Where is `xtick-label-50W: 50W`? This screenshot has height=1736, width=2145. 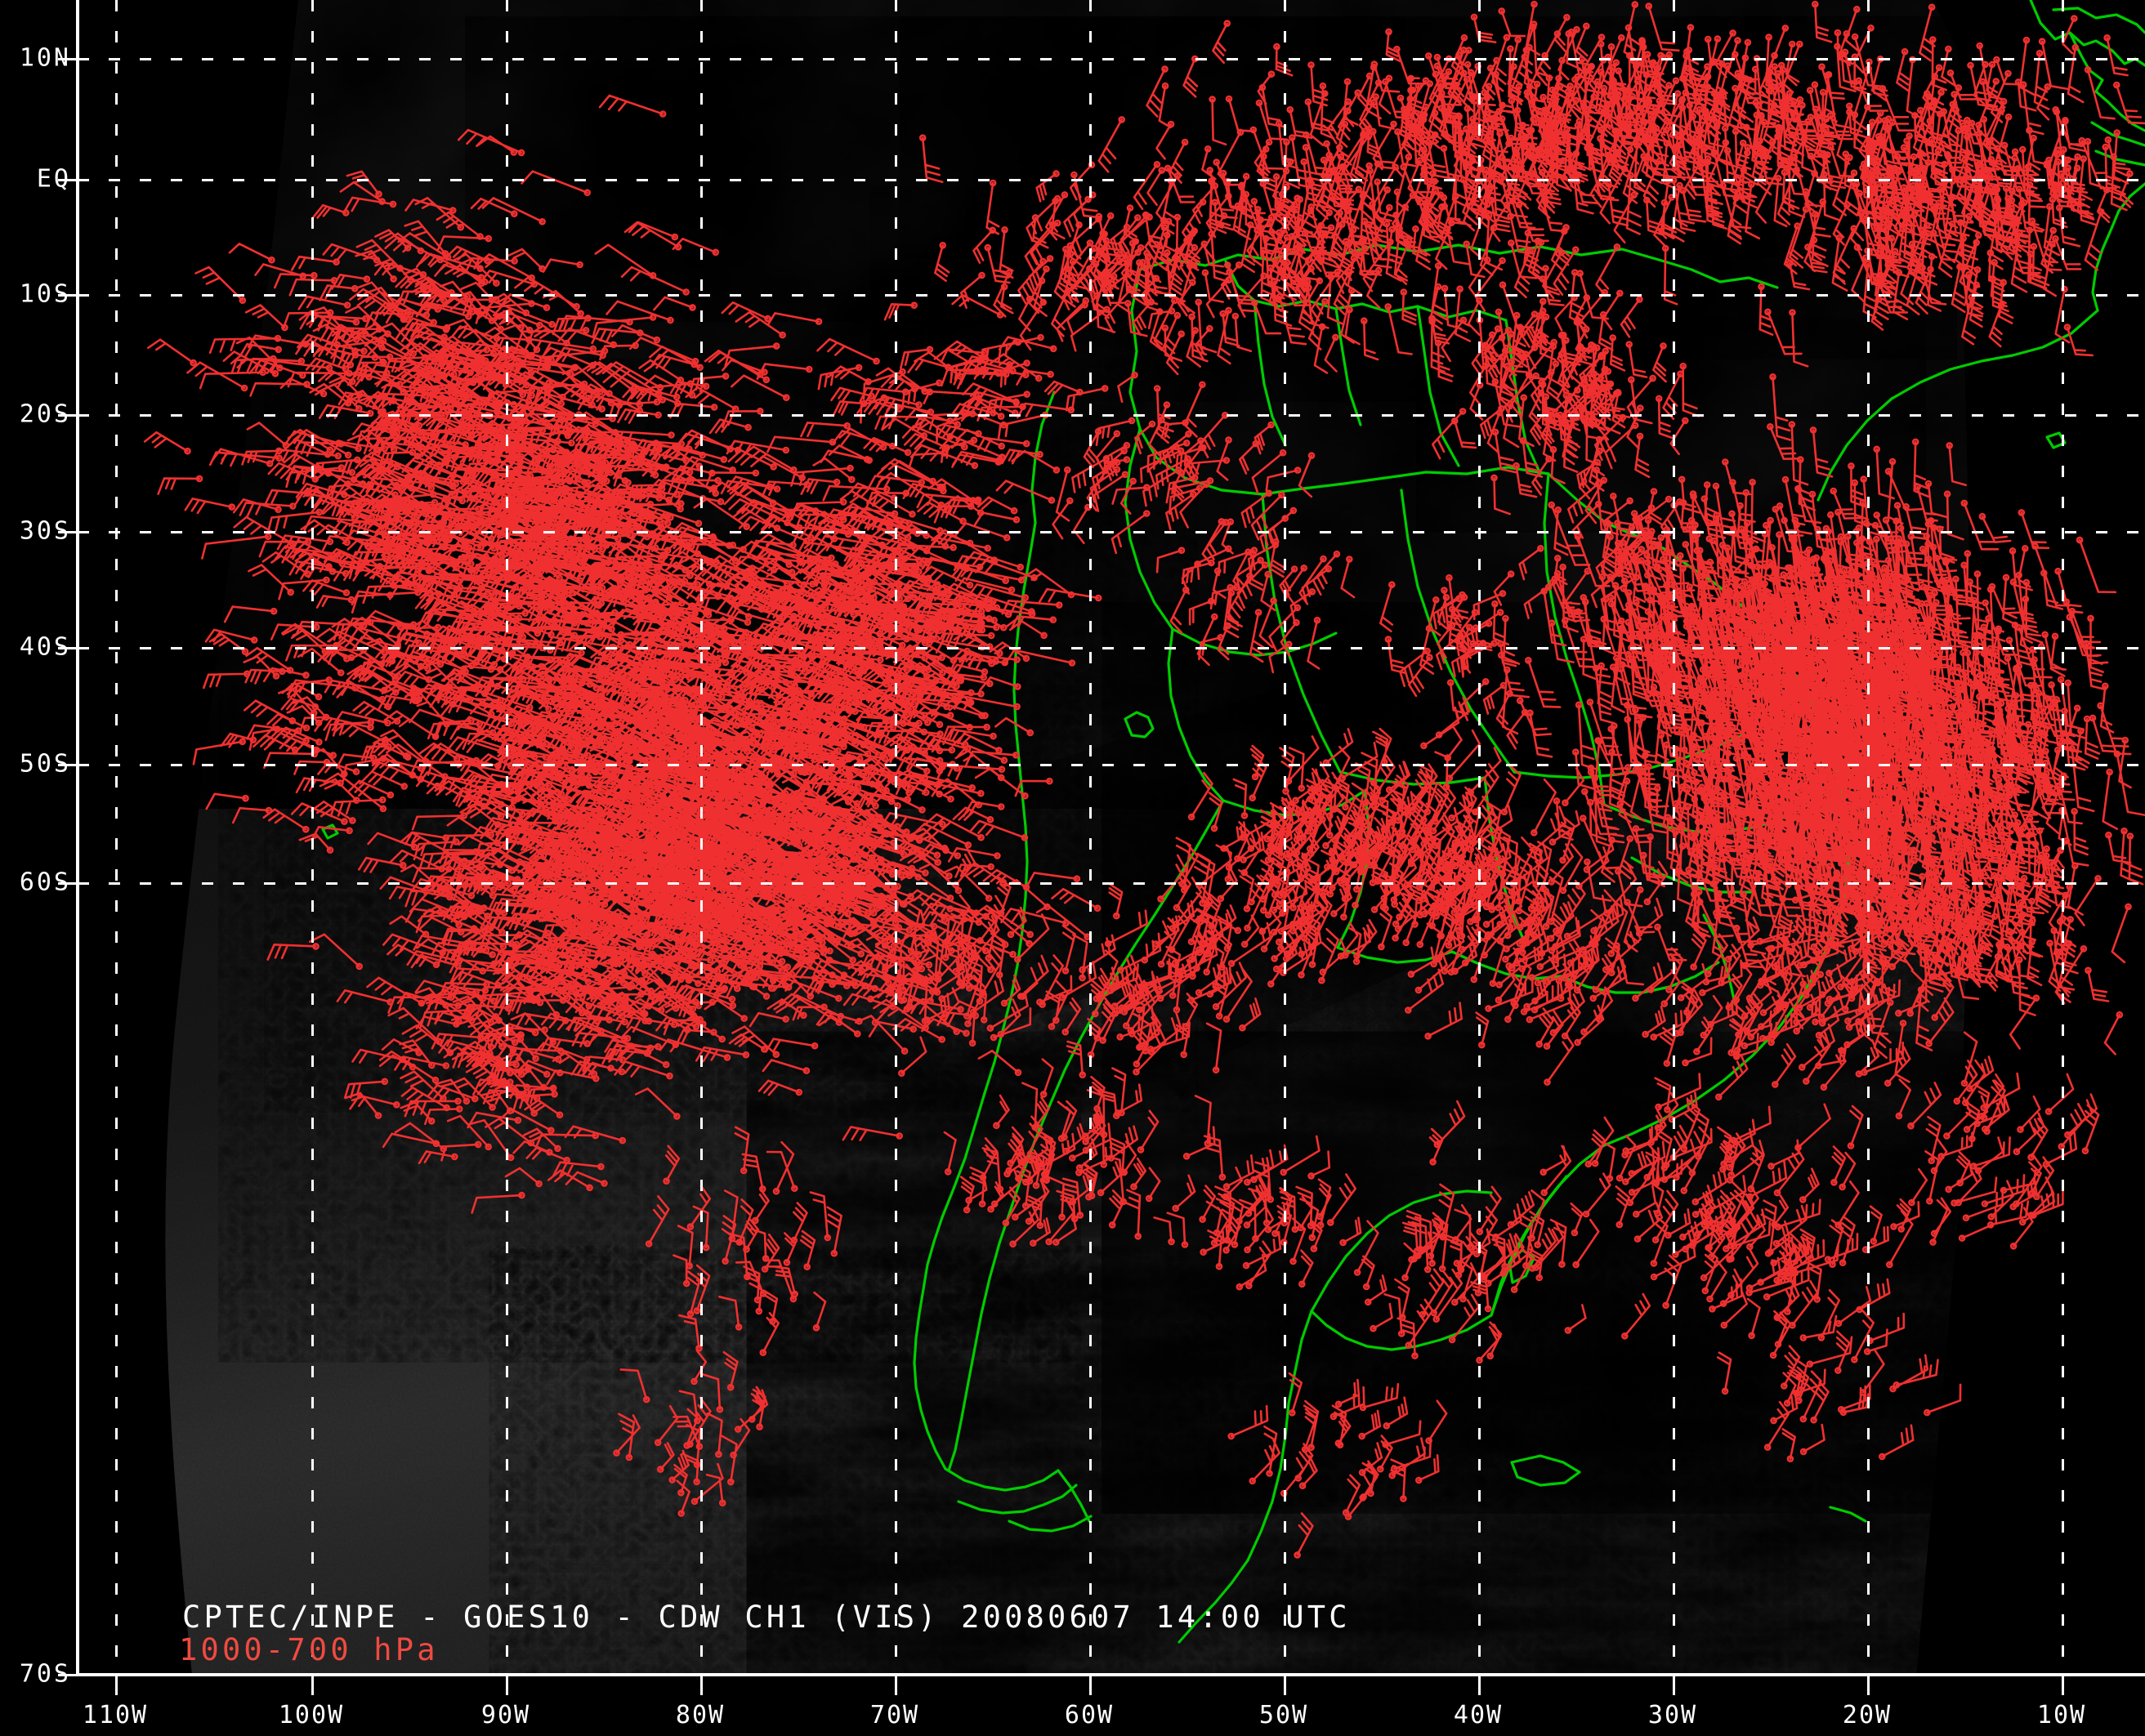 xtick-label-50W: 50W is located at coordinates (1283, 1715).